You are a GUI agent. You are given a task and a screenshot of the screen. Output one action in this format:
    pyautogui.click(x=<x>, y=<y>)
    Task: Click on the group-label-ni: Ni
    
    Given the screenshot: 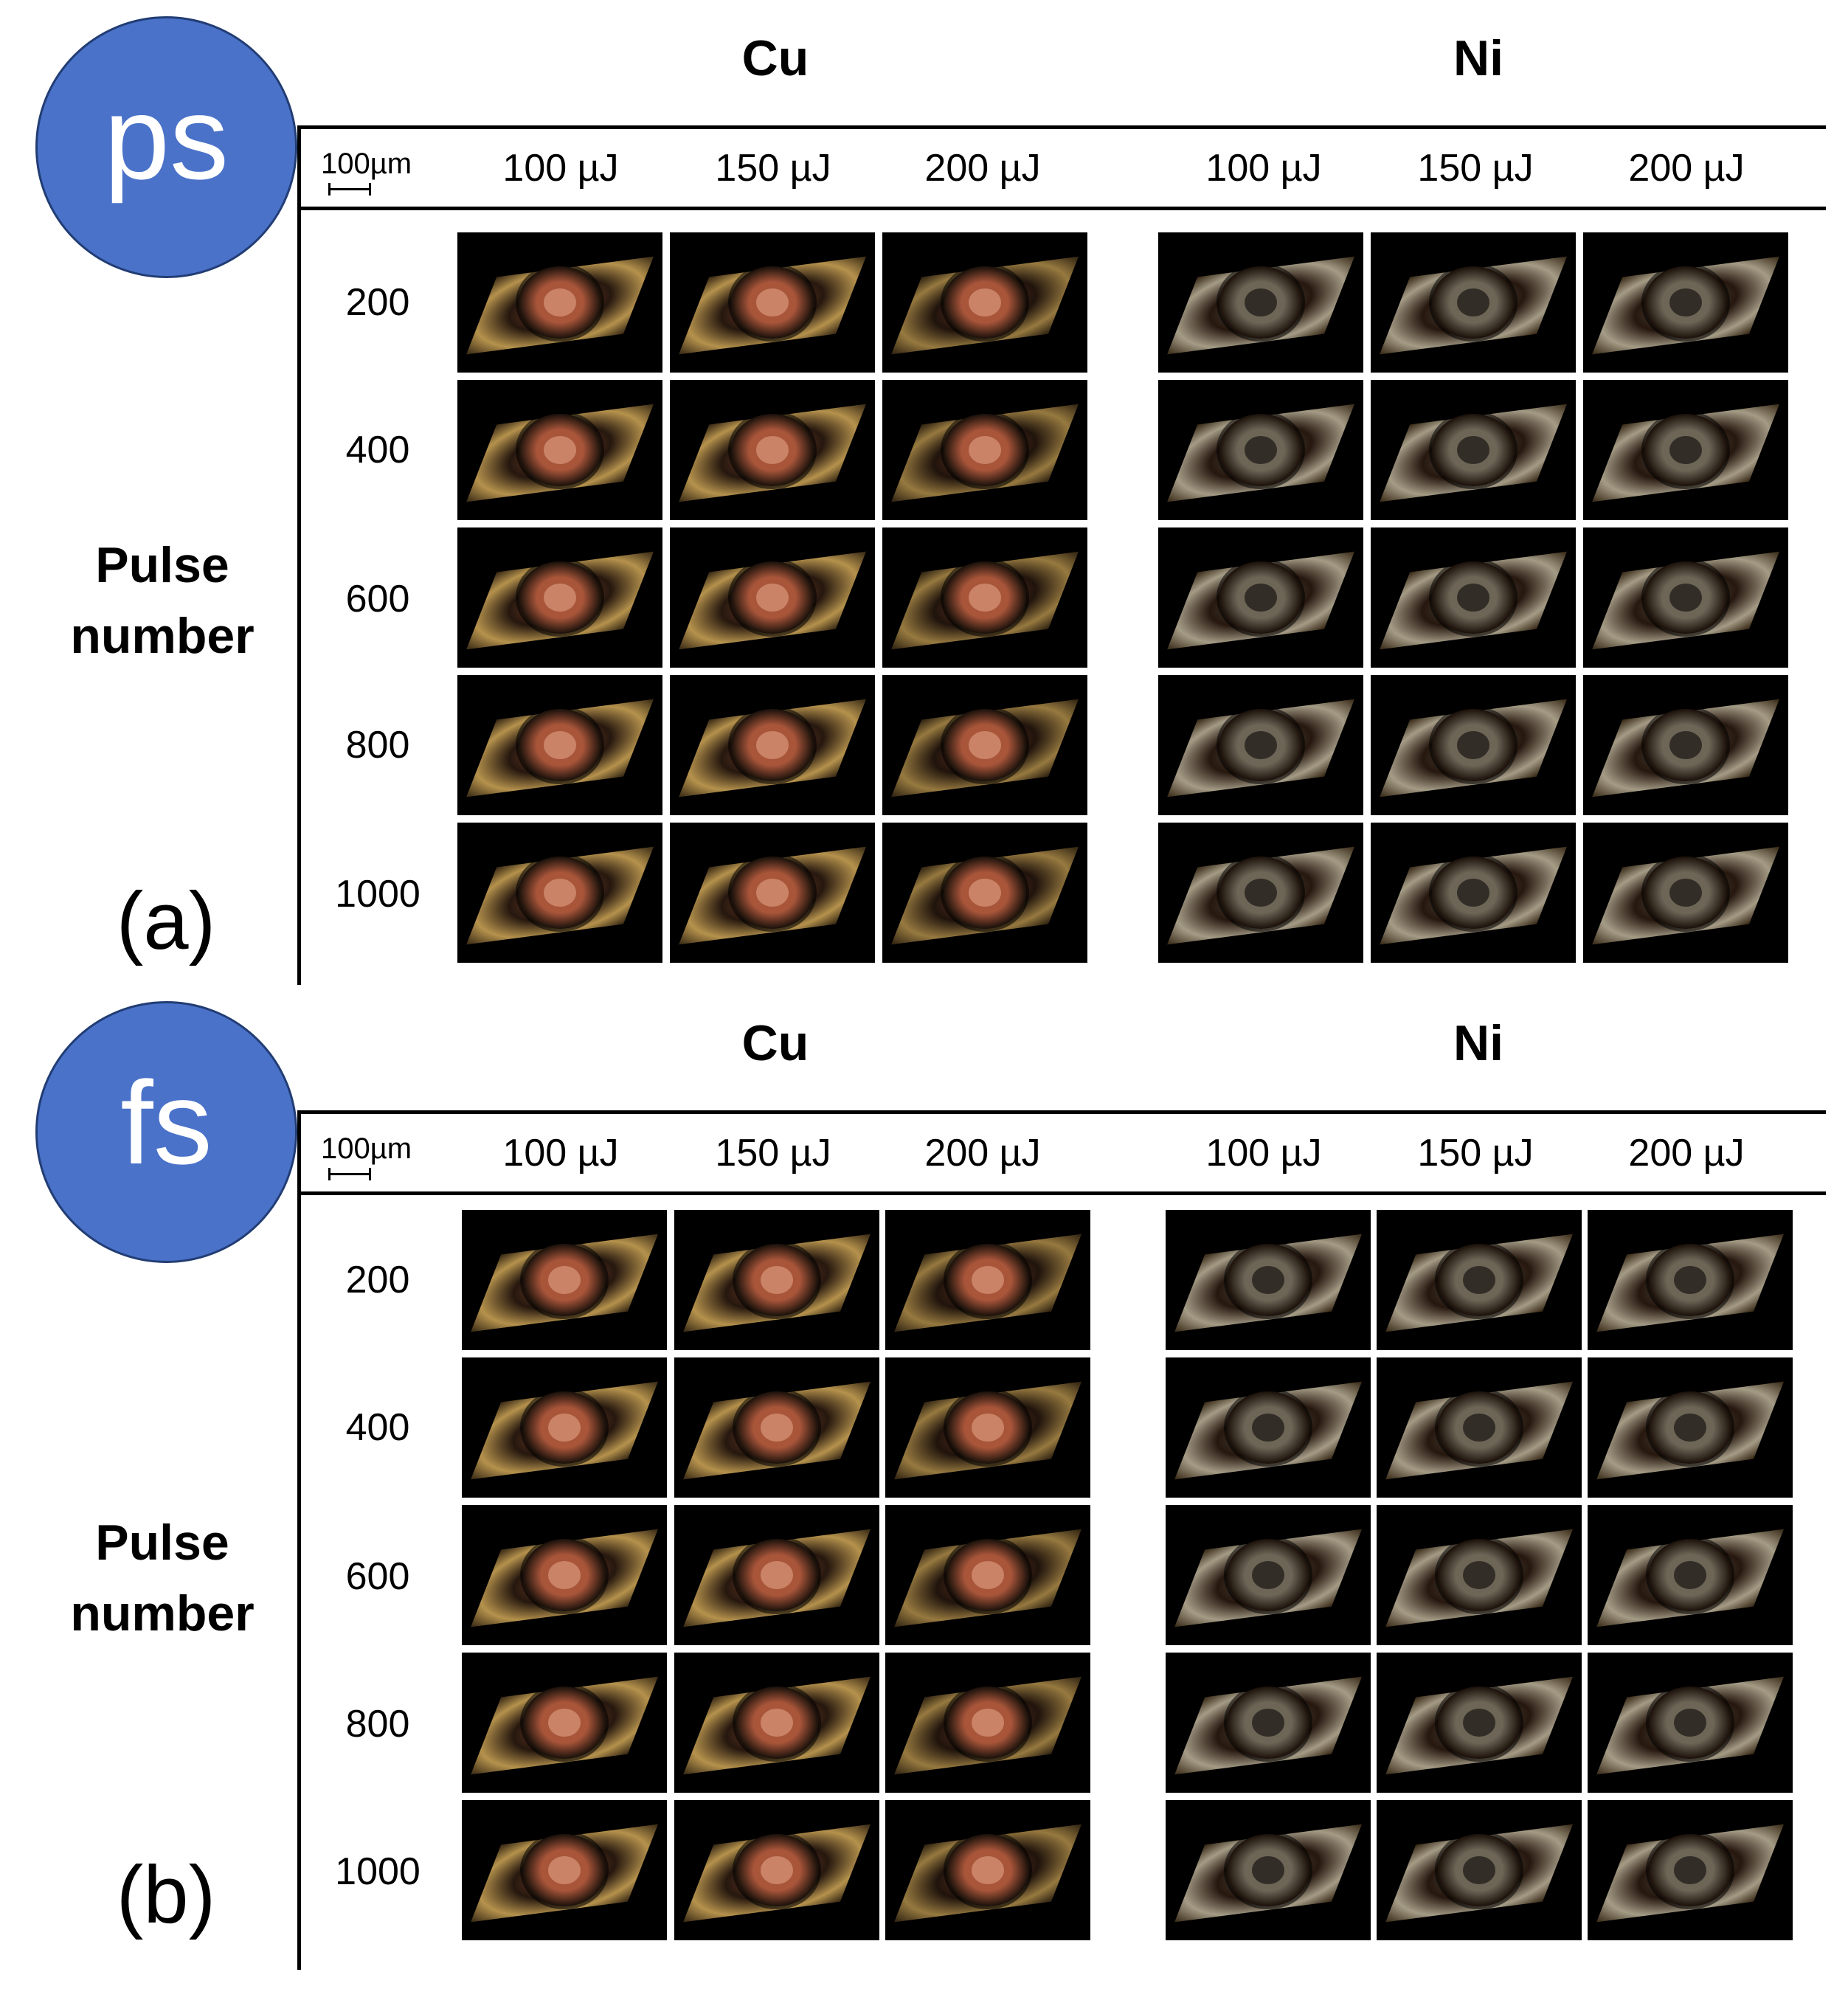 What is the action you would take?
    pyautogui.click(x=1478, y=1043)
    